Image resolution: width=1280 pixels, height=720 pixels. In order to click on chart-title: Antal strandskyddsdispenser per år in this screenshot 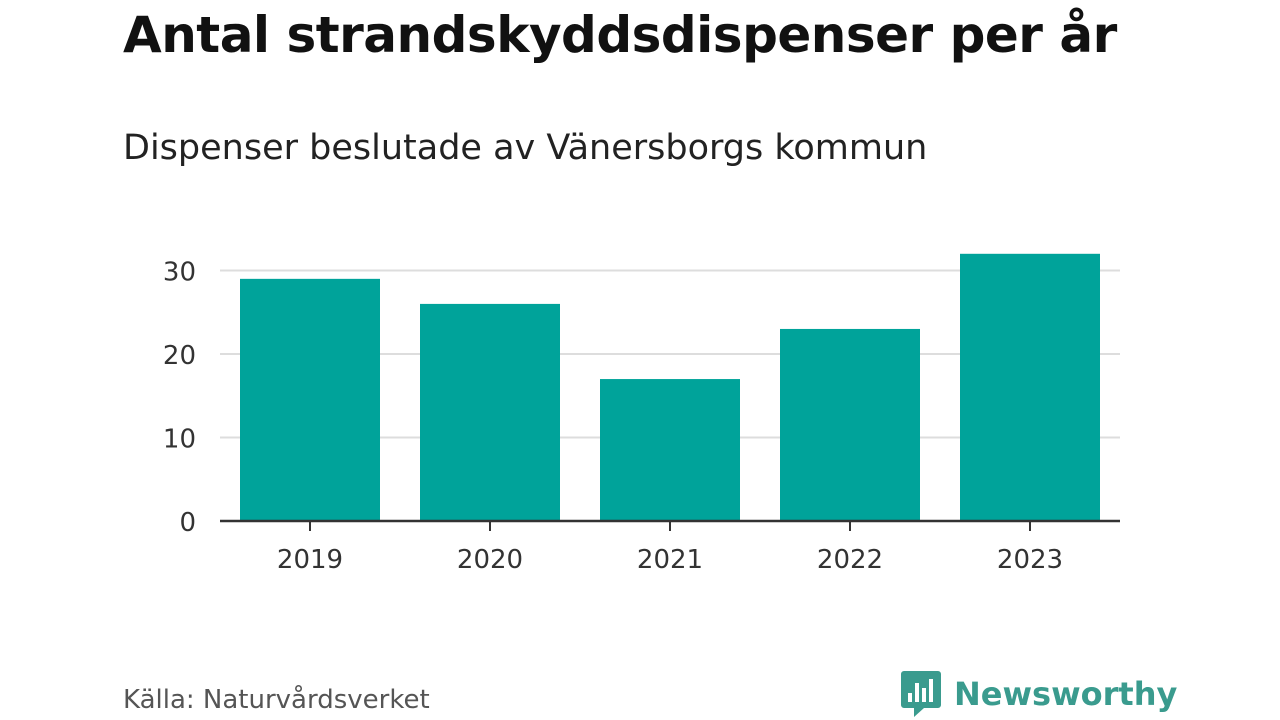, I will do `click(620, 35)`.